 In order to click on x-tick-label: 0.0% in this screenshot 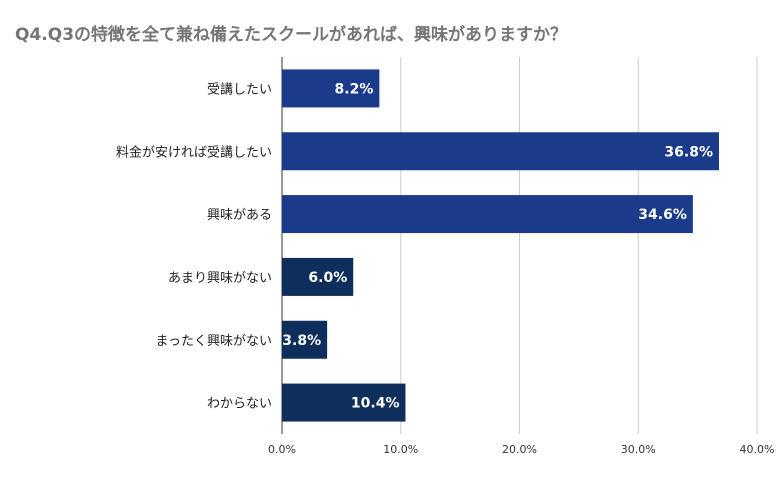, I will do `click(282, 449)`.